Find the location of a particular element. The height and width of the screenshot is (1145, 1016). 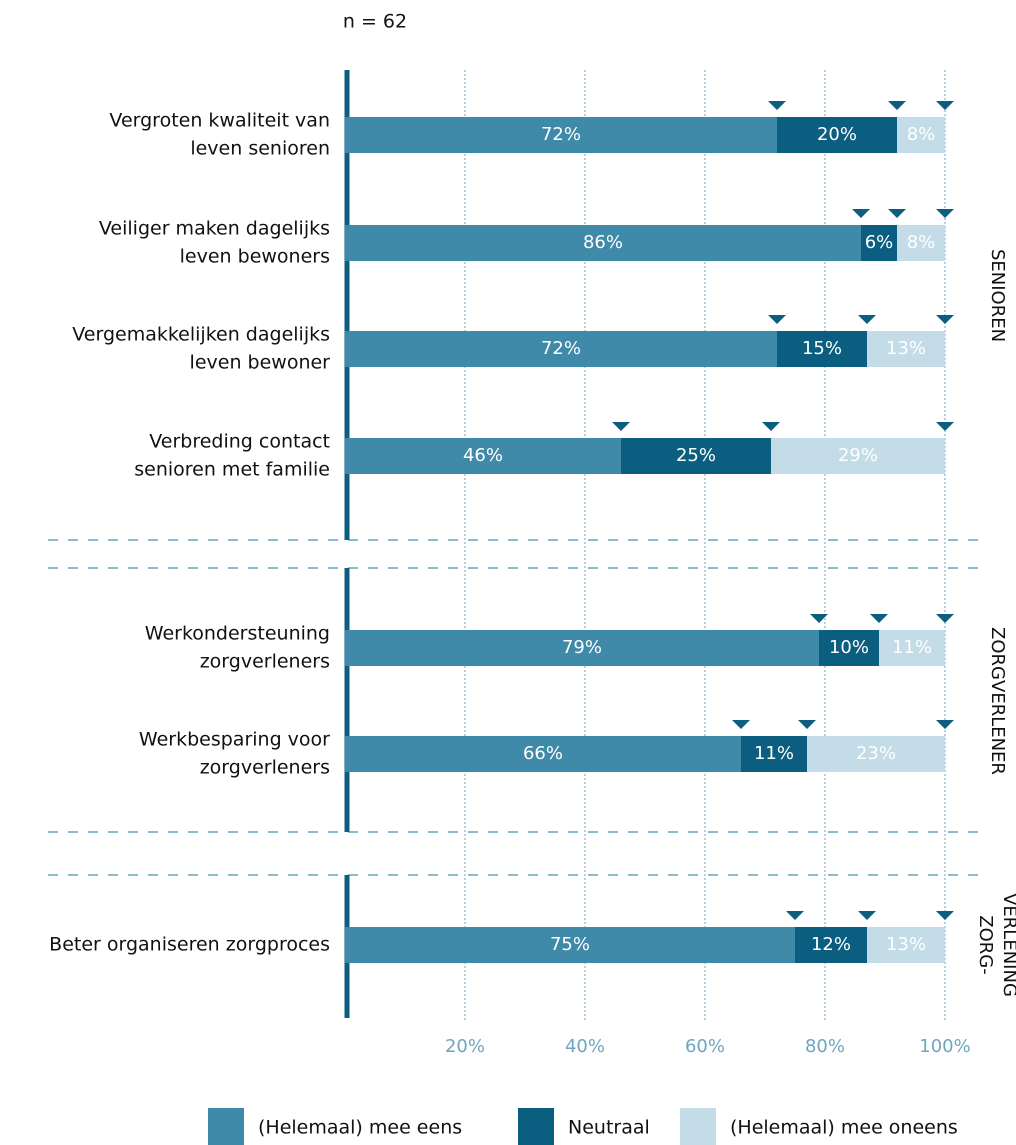

value-label: 10% is located at coordinates (849, 647).